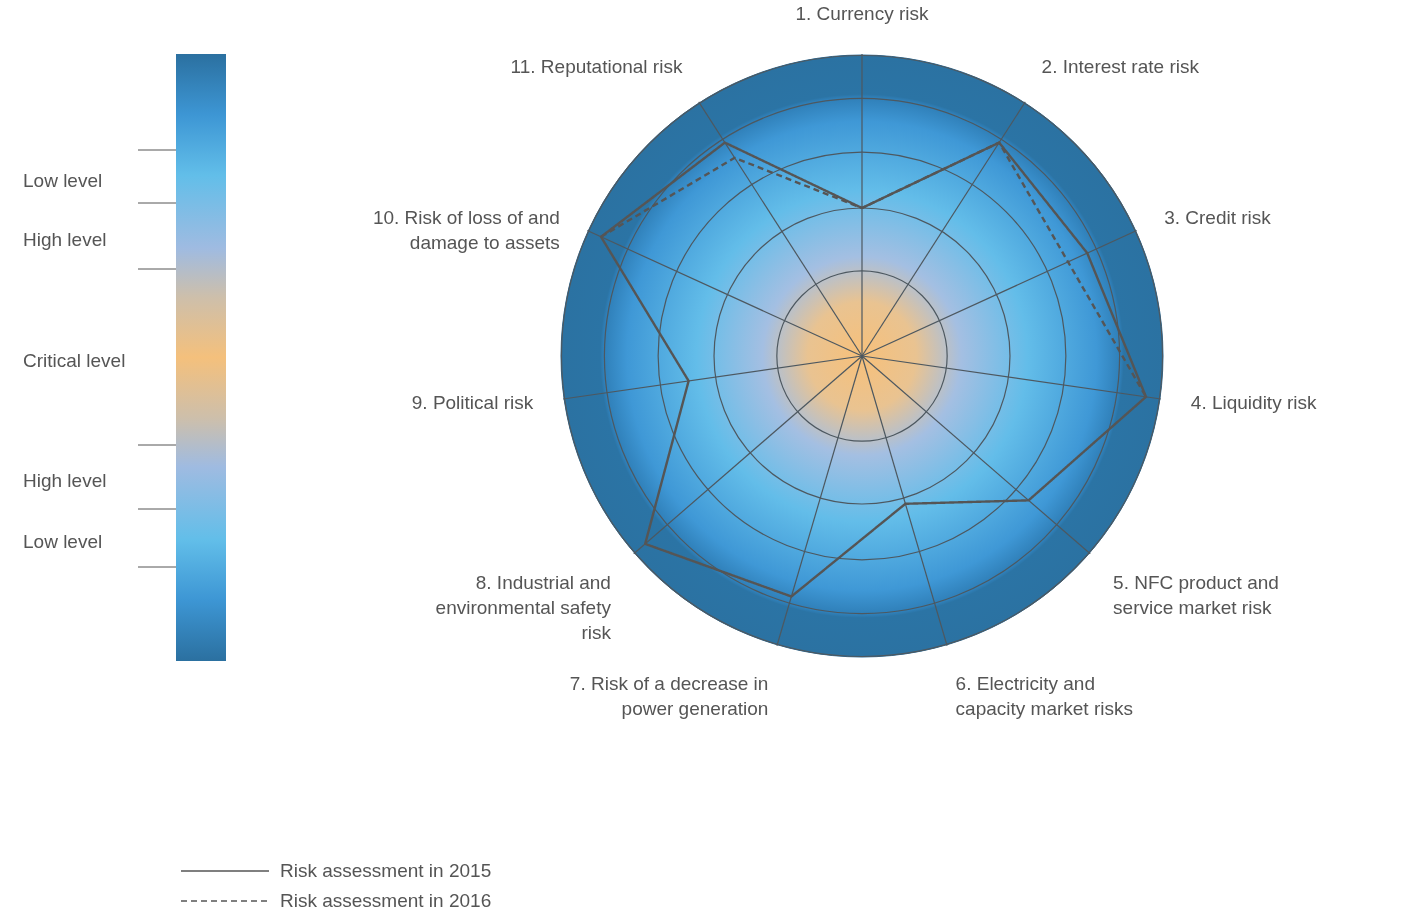  What do you see at coordinates (1218, 217) in the screenshot?
I see `spoke-label: 3. Credit risk` at bounding box center [1218, 217].